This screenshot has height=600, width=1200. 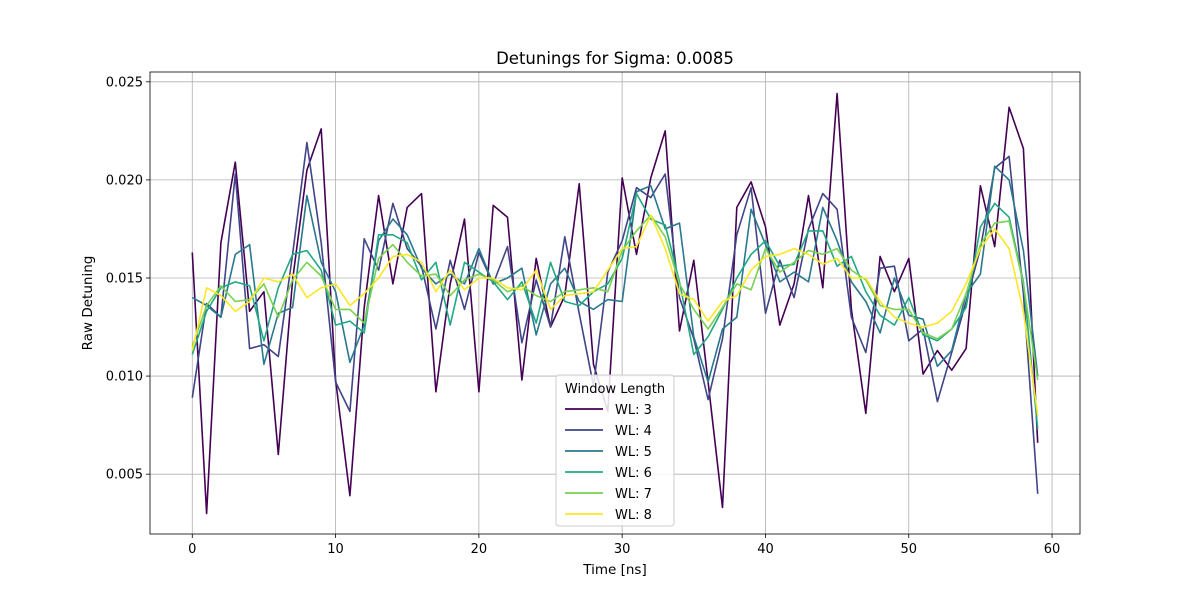 I want to click on x-tick-label: 40, so click(x=765, y=549).